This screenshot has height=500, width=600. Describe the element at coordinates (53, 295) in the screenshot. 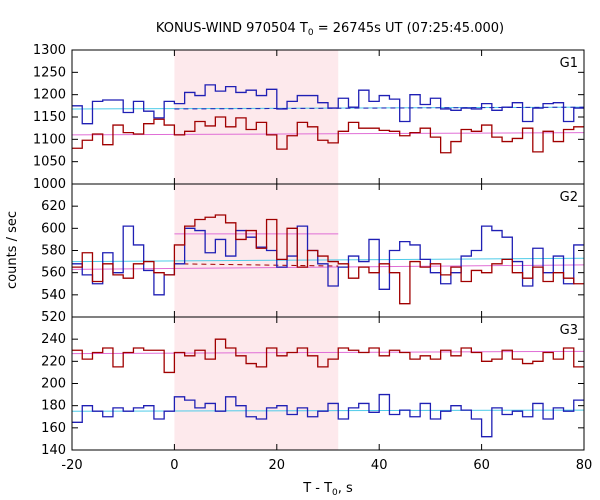

I see `y-tick-label: 540` at that location.